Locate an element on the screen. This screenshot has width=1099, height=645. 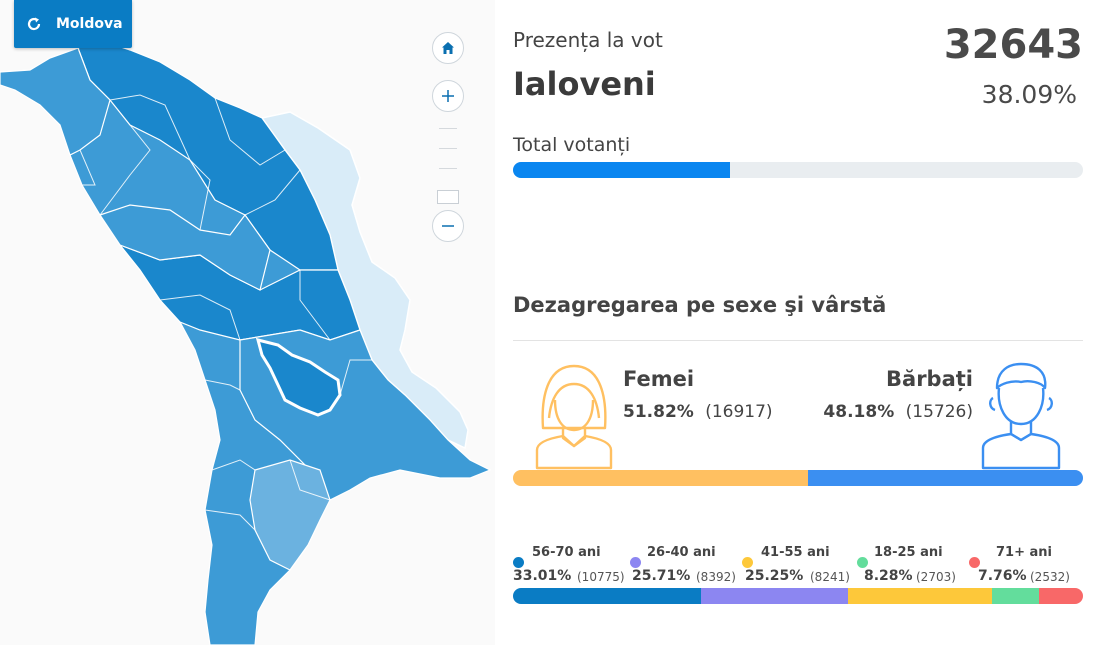
section-title: Dezagregarea pe sexe şi vârstă is located at coordinates (700, 305).